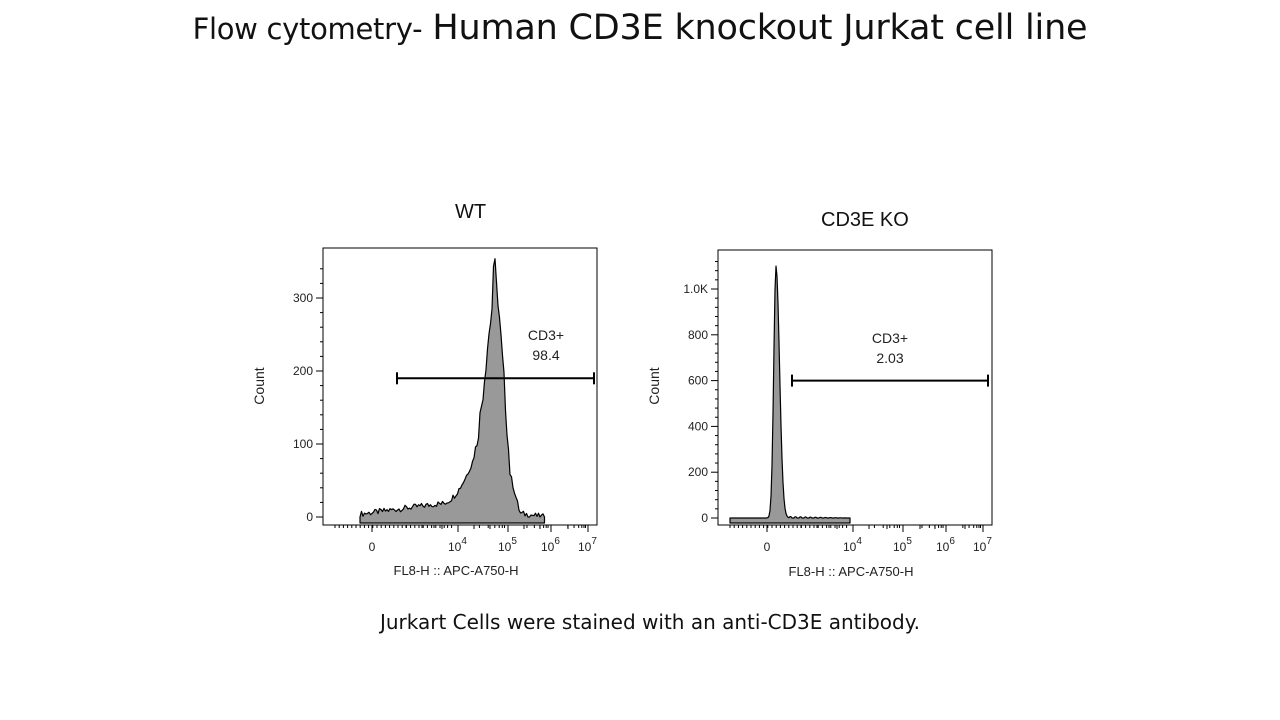 The image size is (1280, 720). What do you see at coordinates (698, 335) in the screenshot?
I see `y-tick-label: 800` at bounding box center [698, 335].